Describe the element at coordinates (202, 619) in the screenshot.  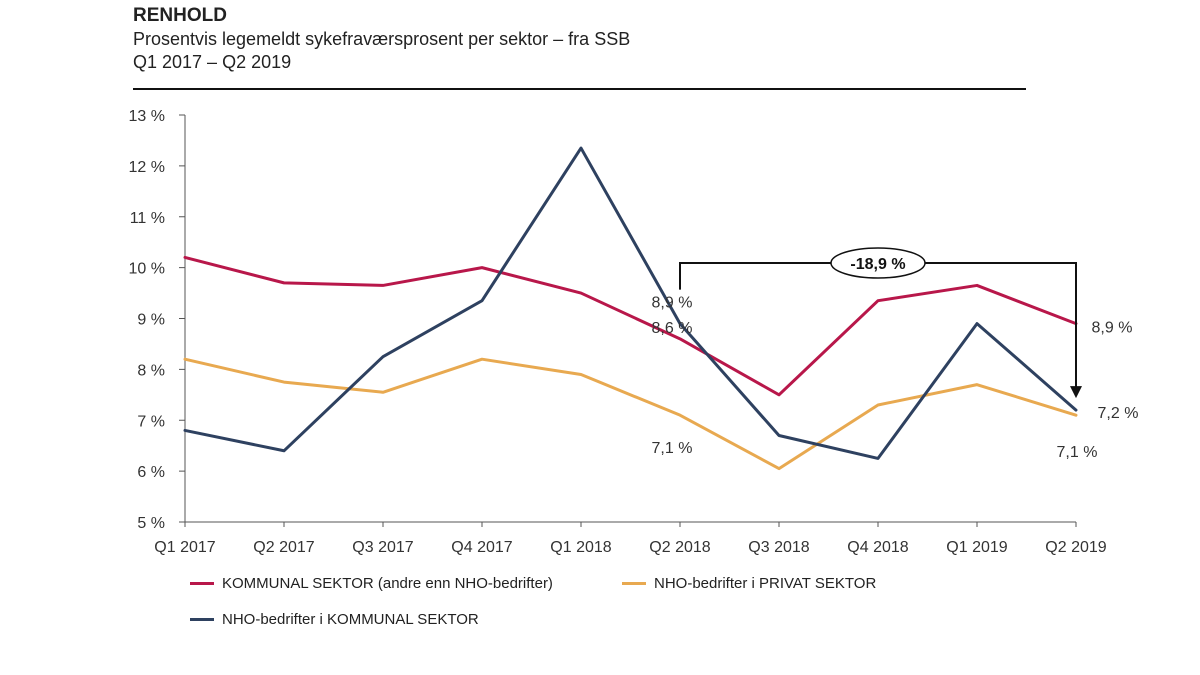
I see `legend-swatch-nho-kommunal` at that location.